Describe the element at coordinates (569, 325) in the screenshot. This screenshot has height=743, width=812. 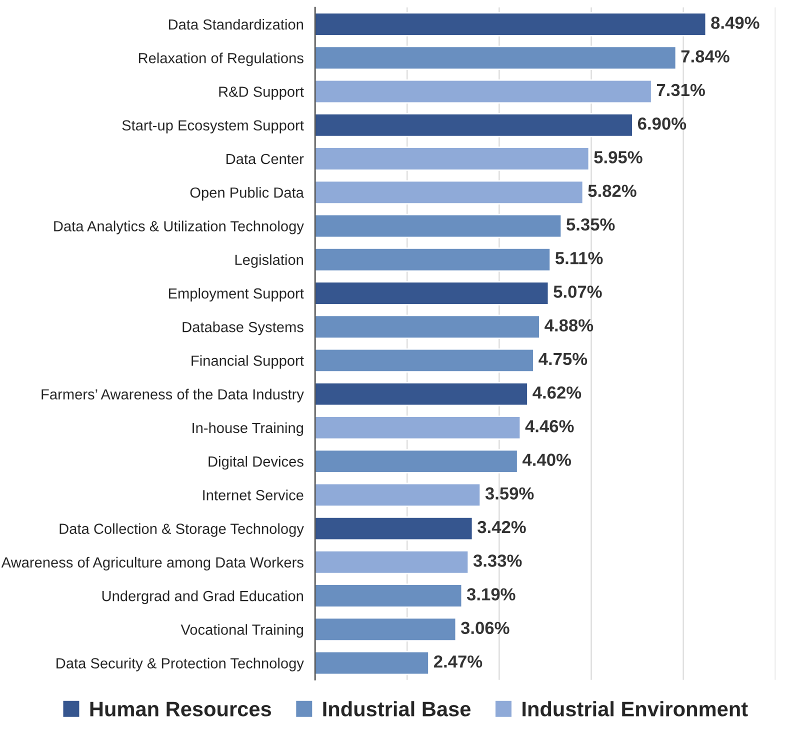
I see `data-label: 4.88%` at that location.